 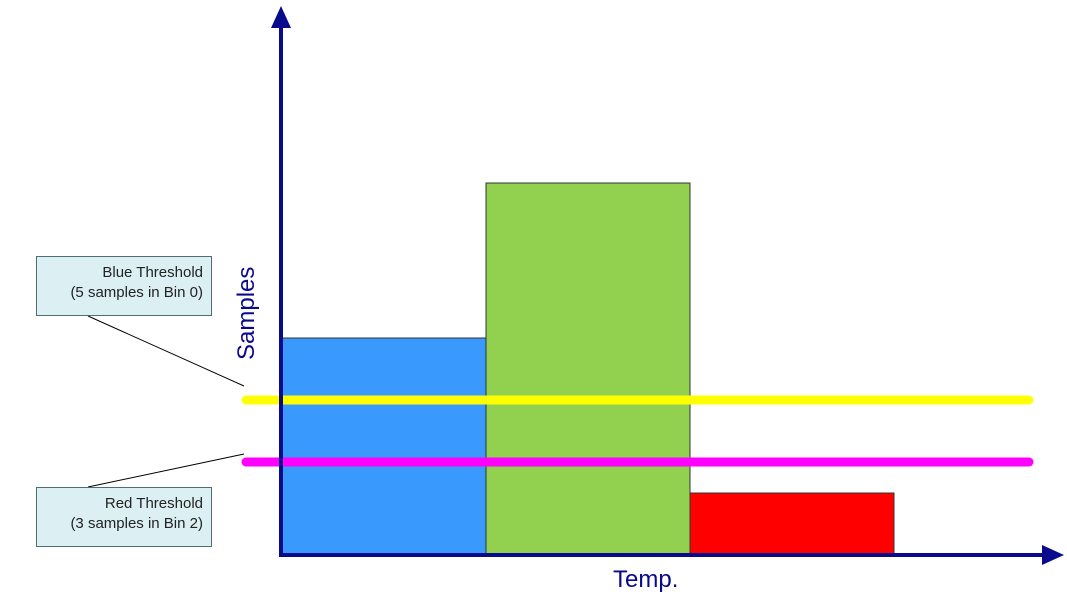 What do you see at coordinates (166, 470) in the screenshot?
I see `red-callout-leader` at bounding box center [166, 470].